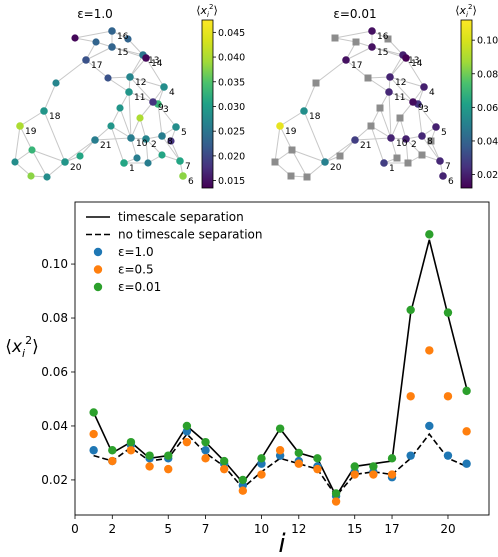 The width and height of the screenshot is (498, 557). What do you see at coordinates (188, 167) in the screenshot?
I see `node-label: 7` at bounding box center [188, 167].